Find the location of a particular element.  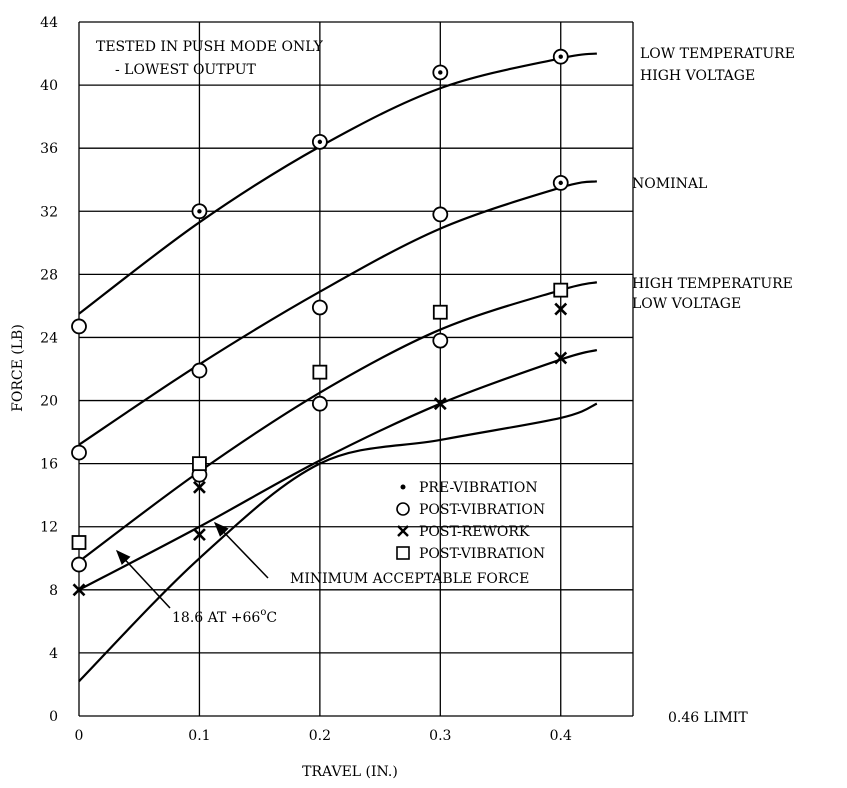

y-tick-label: 20 is located at coordinates (49, 402).